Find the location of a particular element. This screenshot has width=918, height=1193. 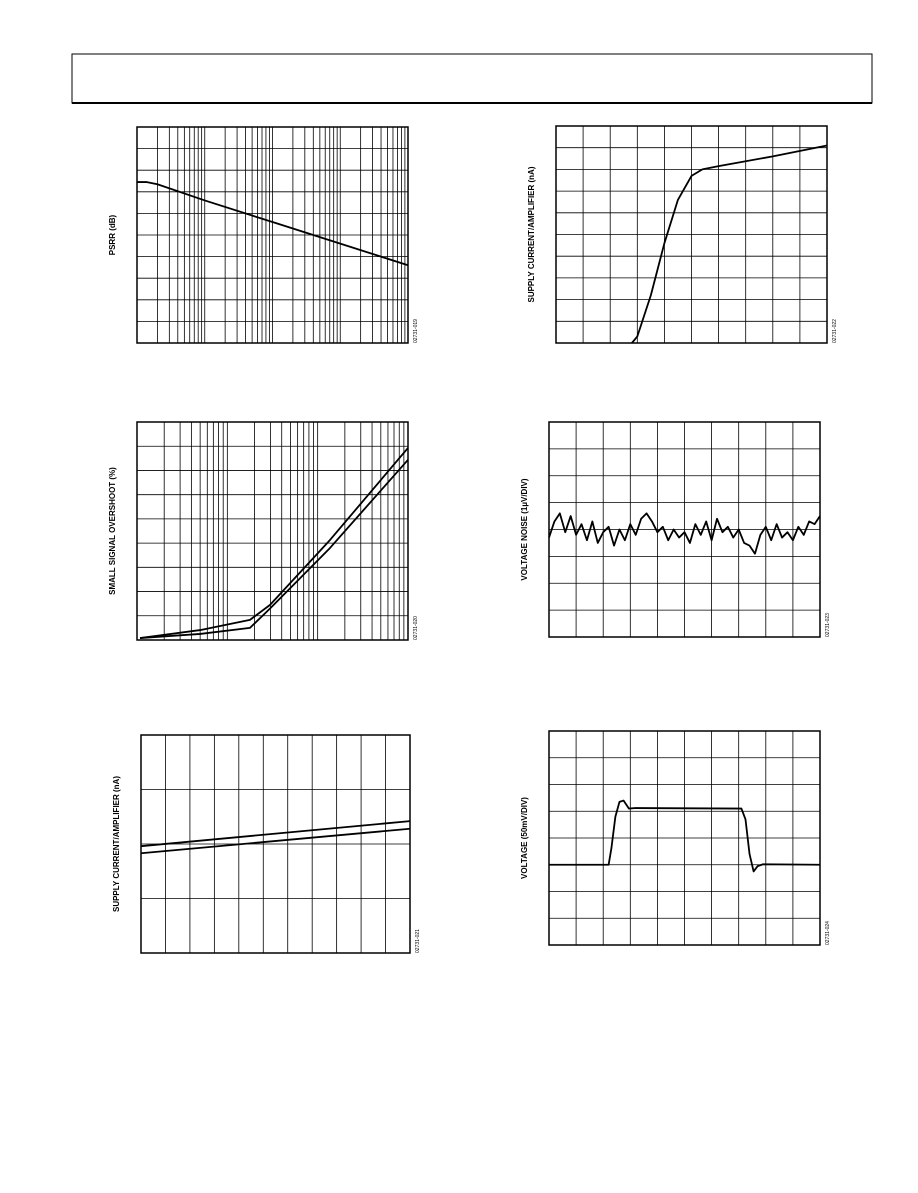

y-axis-label: VOLTAGE NOISE (1µV/DIV) is located at coordinates (524, 529).